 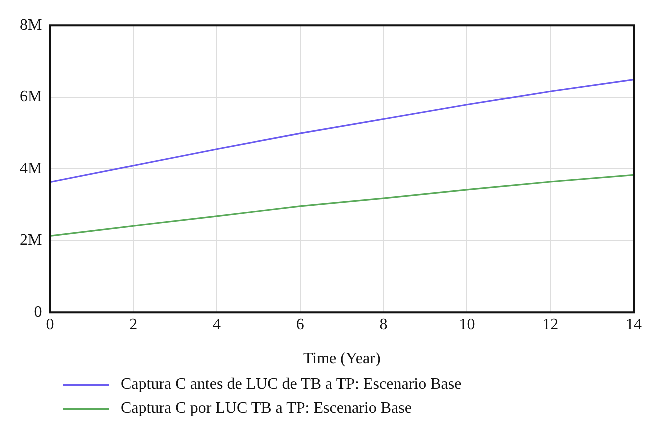 I want to click on y-tick-label: 6M, so click(x=31, y=97).